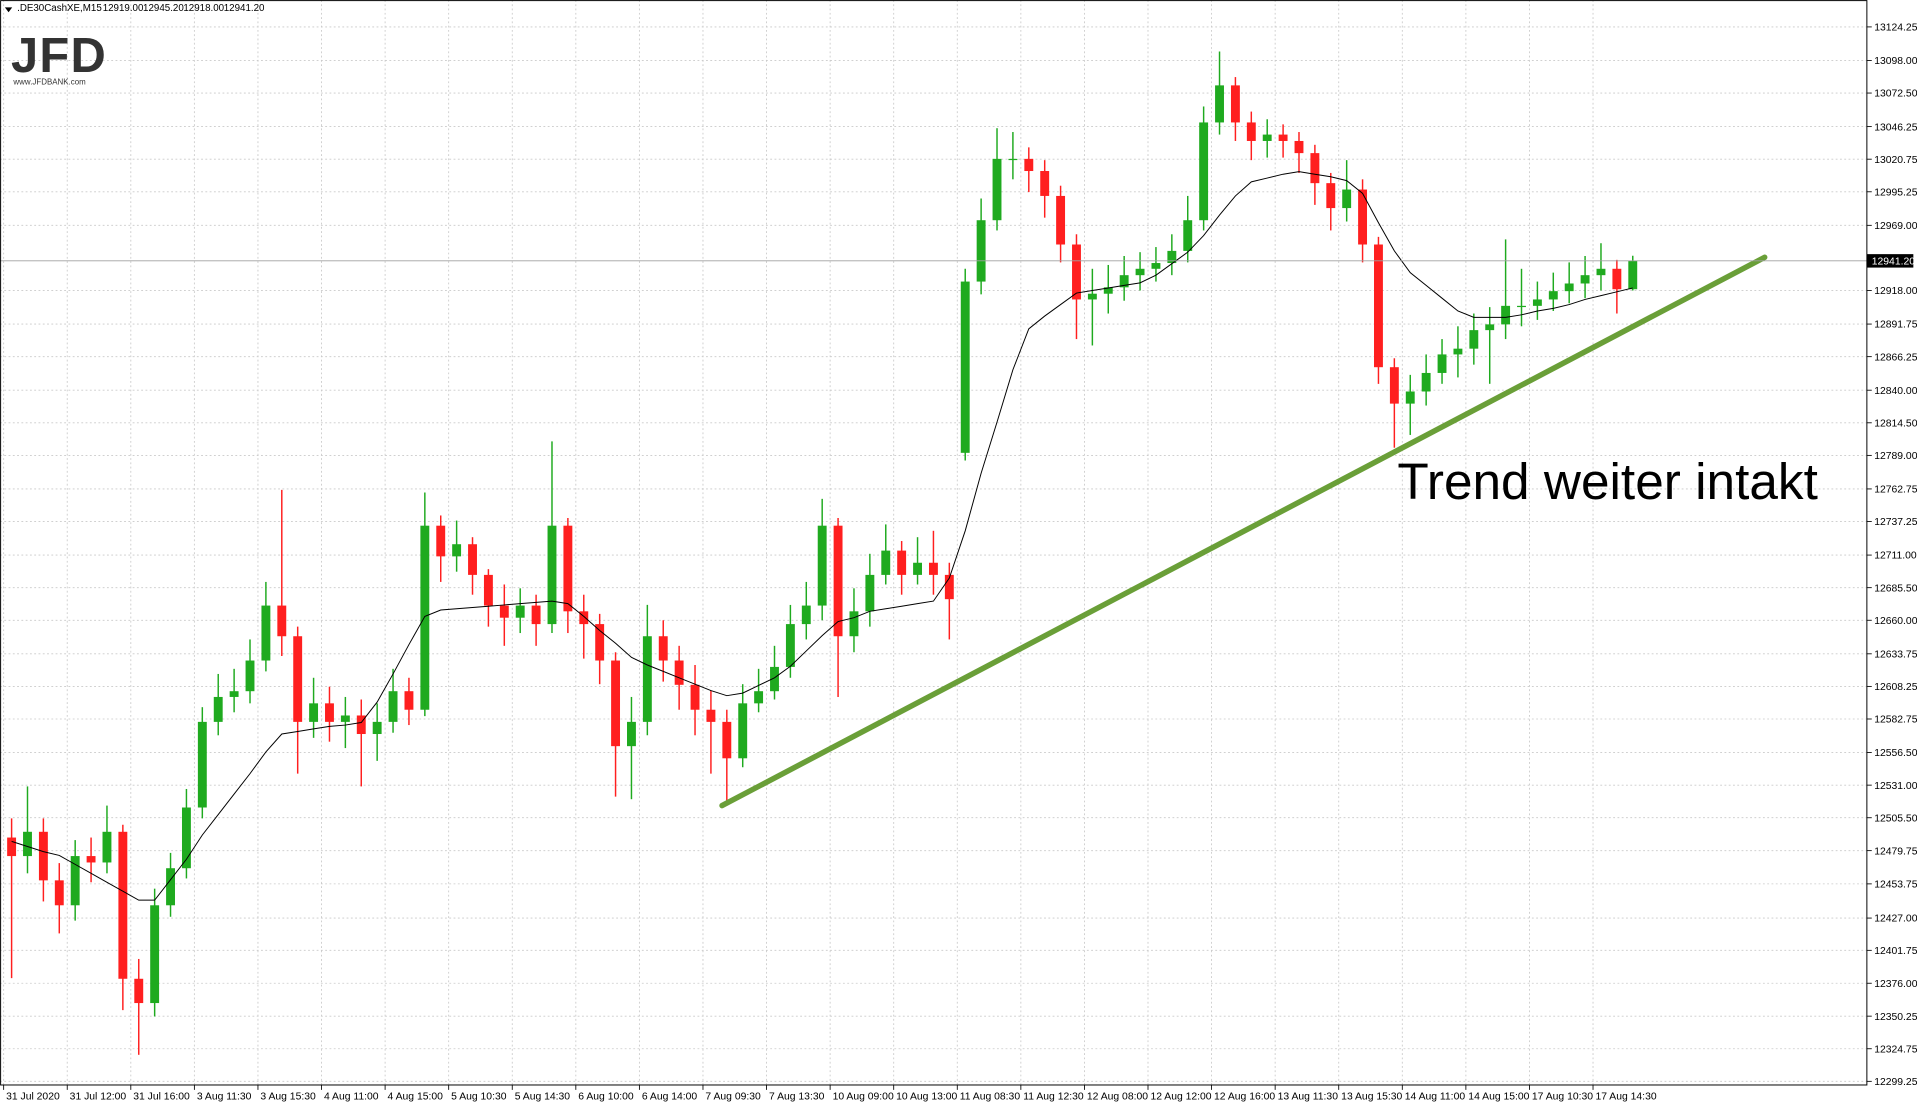 The width and height of the screenshot is (1917, 1107). I want to click on y-tick-label: 12324.75, so click(1895, 1049).